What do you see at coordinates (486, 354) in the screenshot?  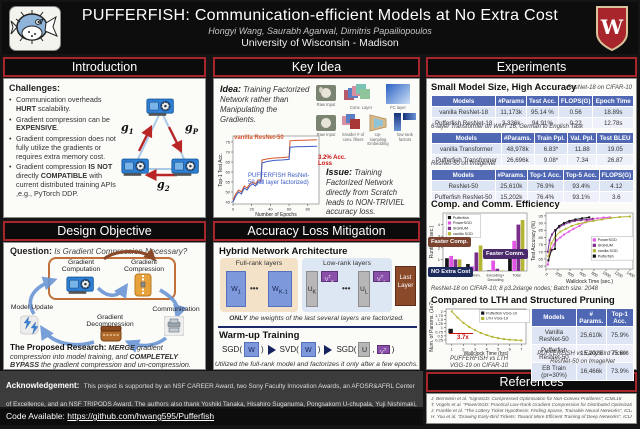 I see `svg-text: Wallclock Time (hrs)` at bounding box center [486, 354].